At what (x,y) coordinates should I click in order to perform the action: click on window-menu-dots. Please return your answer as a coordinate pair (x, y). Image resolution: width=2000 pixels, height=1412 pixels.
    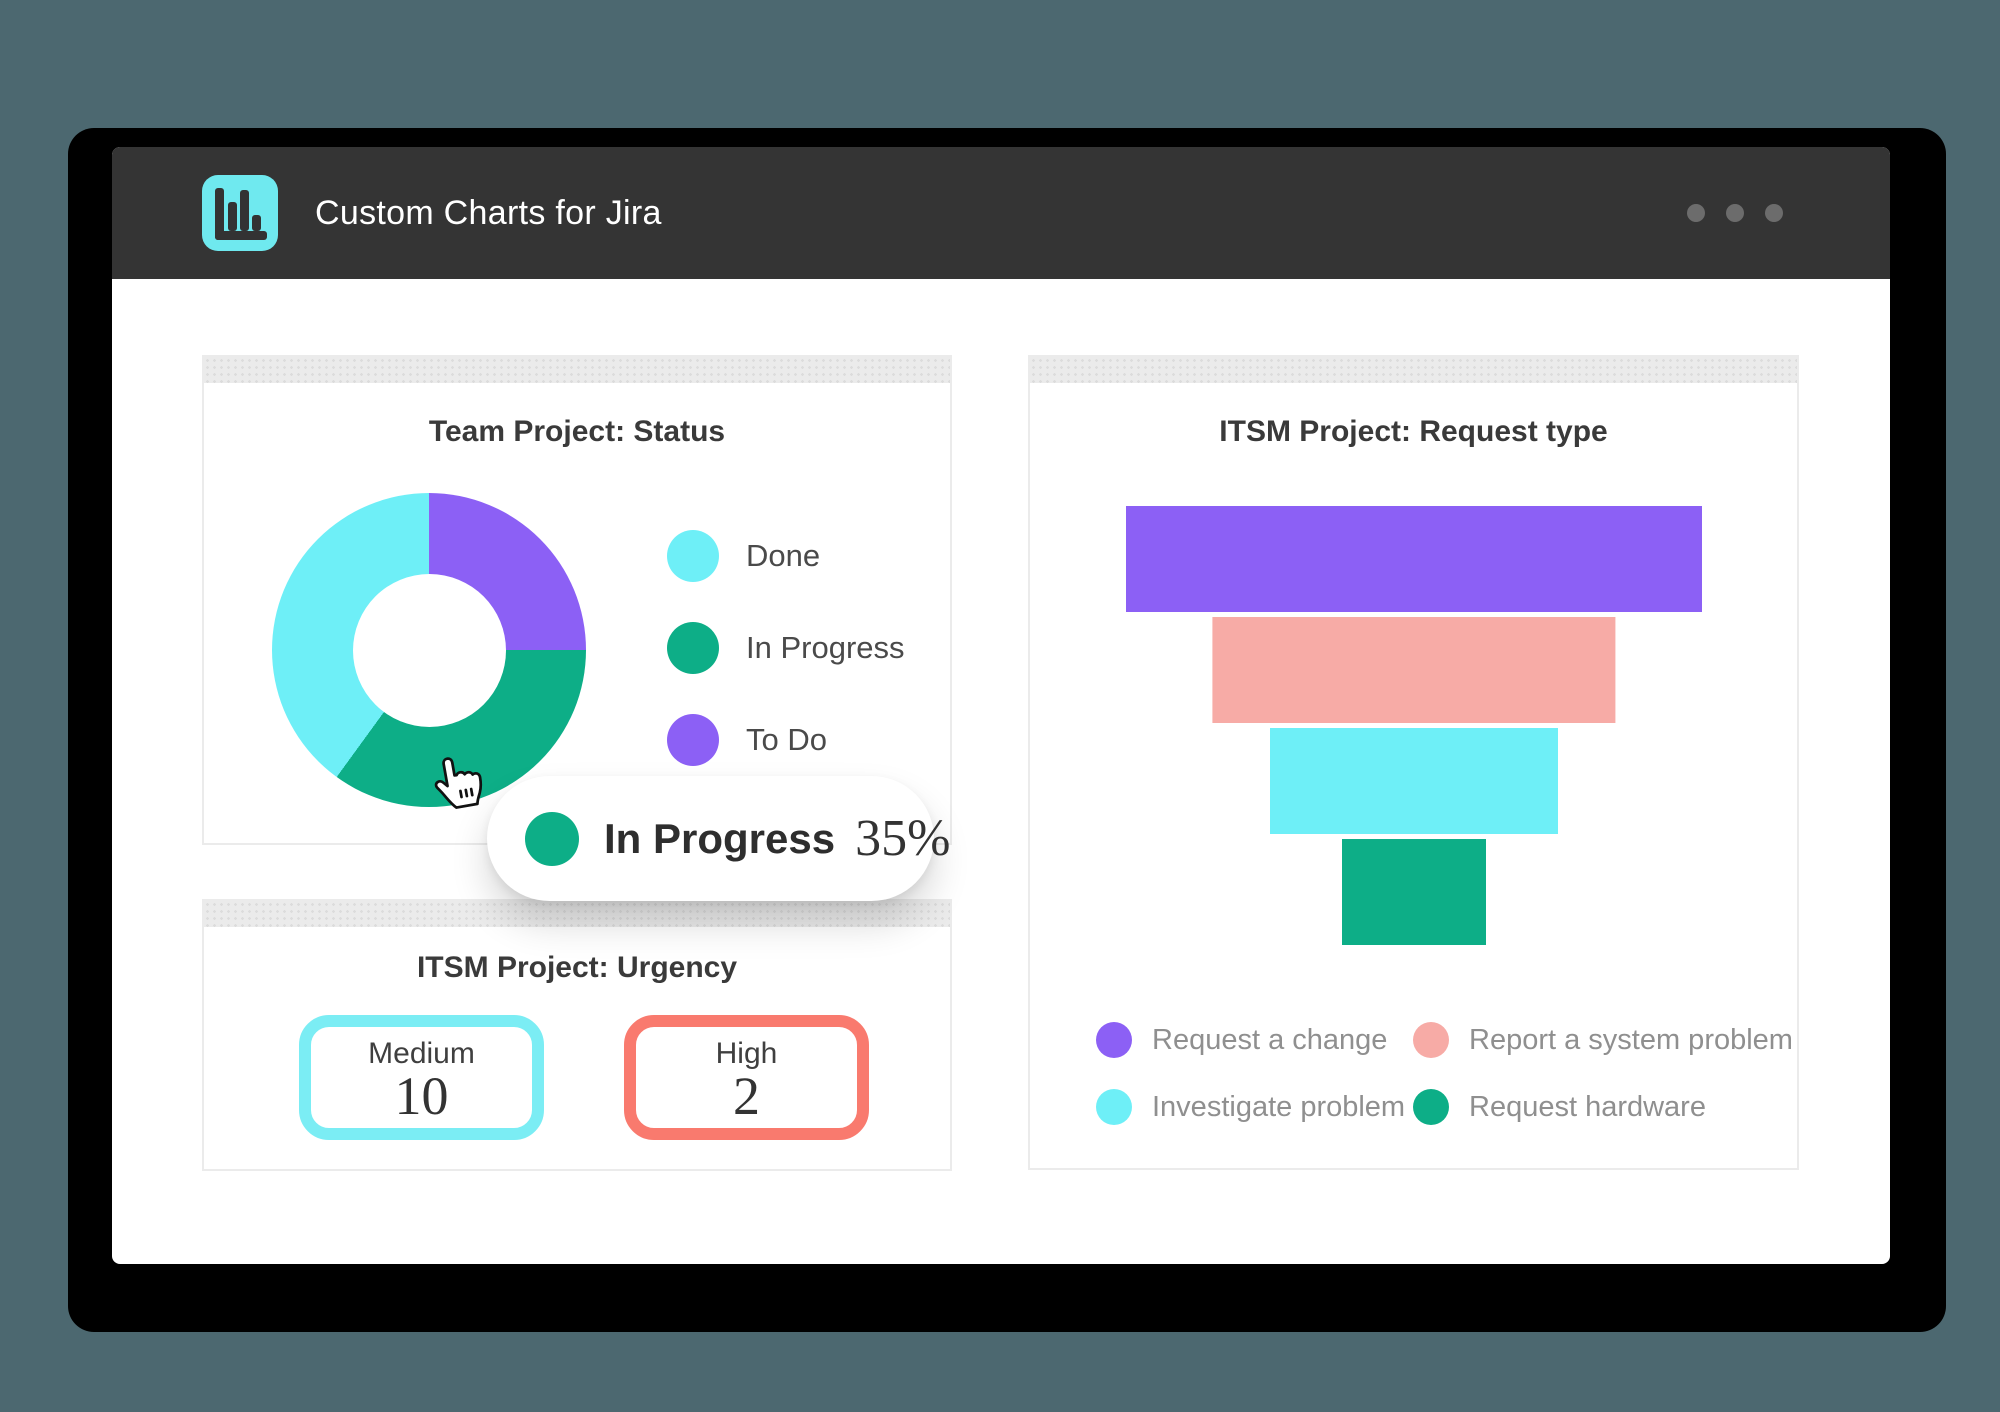
    Looking at the image, I should click on (1735, 213).